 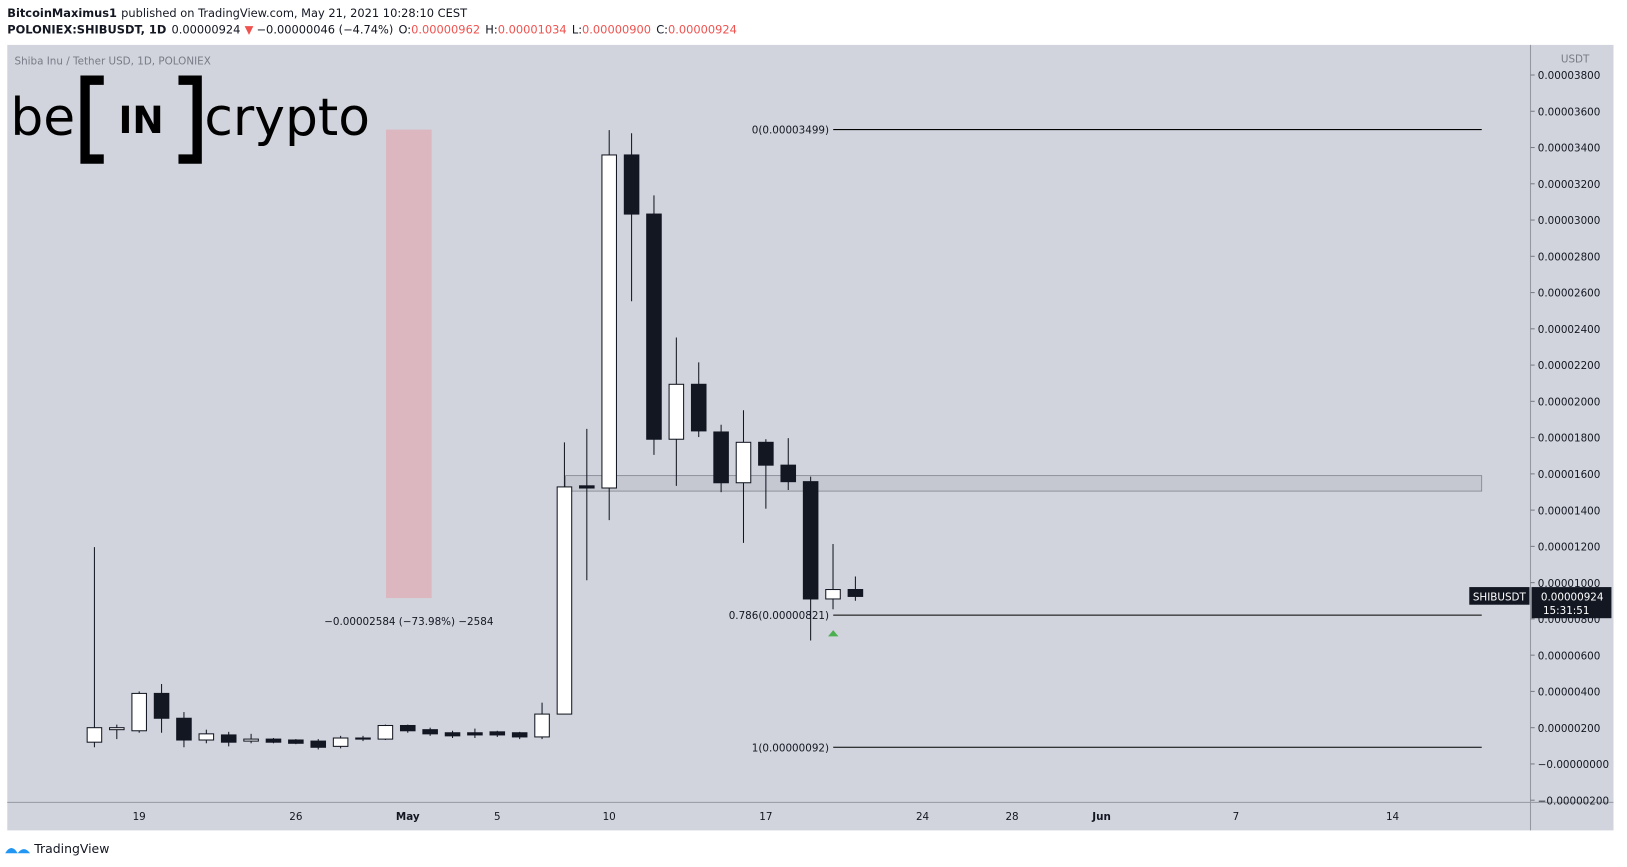 I want to click on x-tick-label: 10, so click(x=609, y=817).